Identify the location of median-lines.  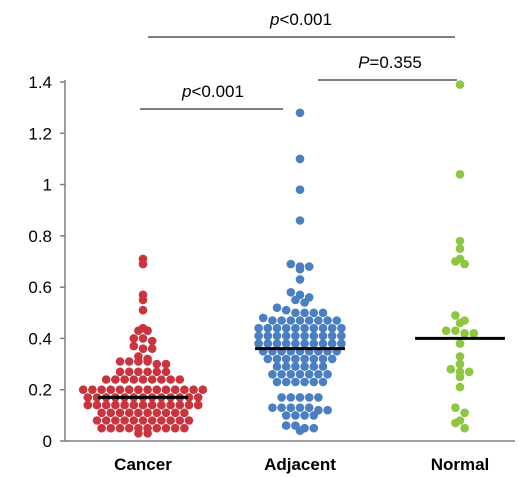
(301, 367).